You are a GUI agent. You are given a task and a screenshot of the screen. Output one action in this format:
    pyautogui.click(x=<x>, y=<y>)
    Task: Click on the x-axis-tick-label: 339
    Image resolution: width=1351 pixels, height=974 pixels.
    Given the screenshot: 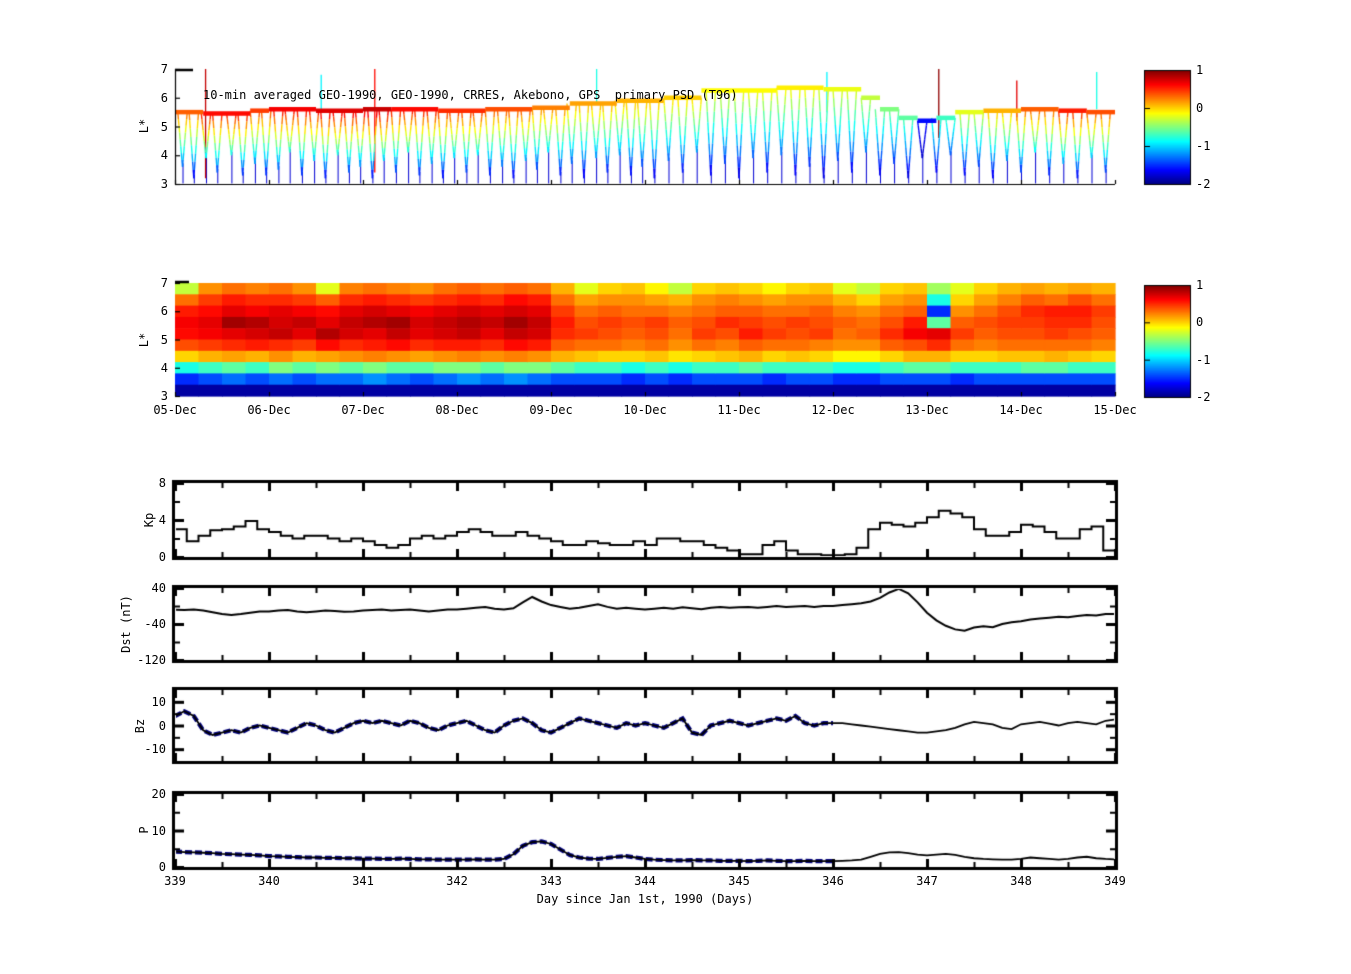 What is the action you would take?
    pyautogui.click(x=175, y=881)
    